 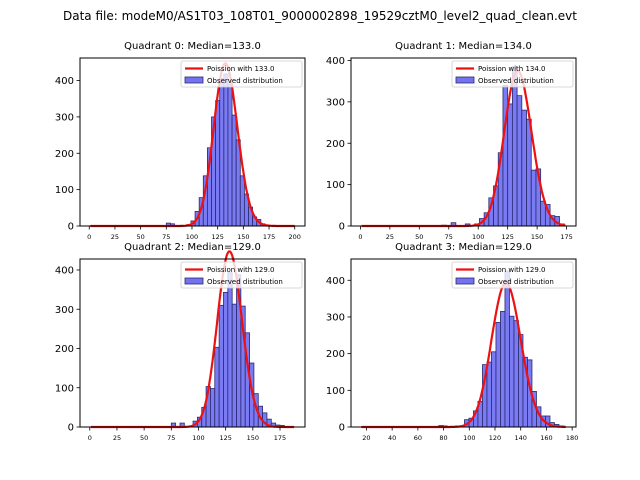 I want to click on subplot-title: Quadrant 3: Median=129.0, so click(x=463, y=247).